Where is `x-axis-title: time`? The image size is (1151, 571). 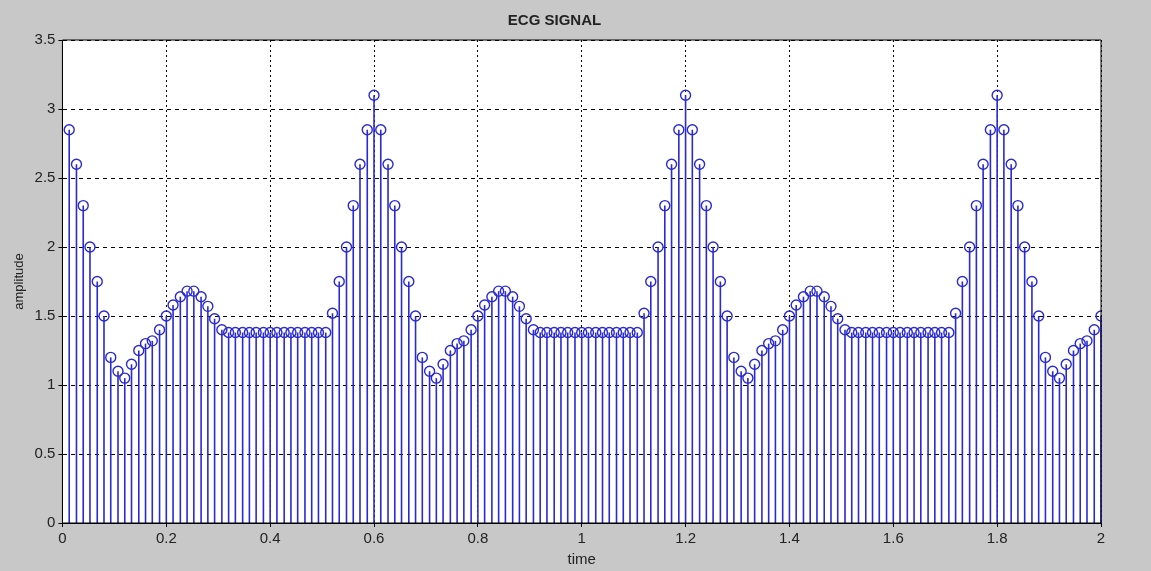 x-axis-title: time is located at coordinates (581, 559).